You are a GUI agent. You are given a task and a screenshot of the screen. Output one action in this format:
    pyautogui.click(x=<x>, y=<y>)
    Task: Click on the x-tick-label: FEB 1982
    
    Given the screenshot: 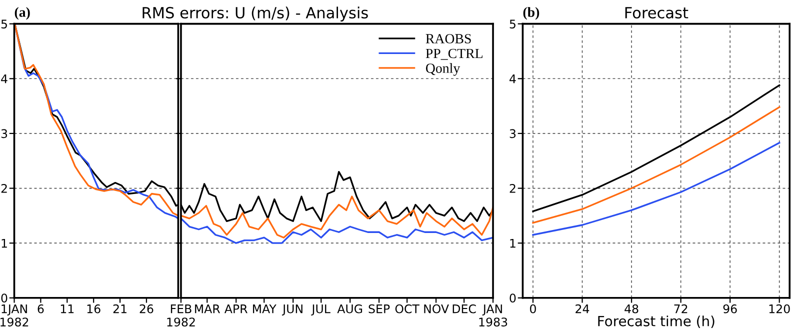 What is the action you would take?
    pyautogui.click(x=181, y=315)
    